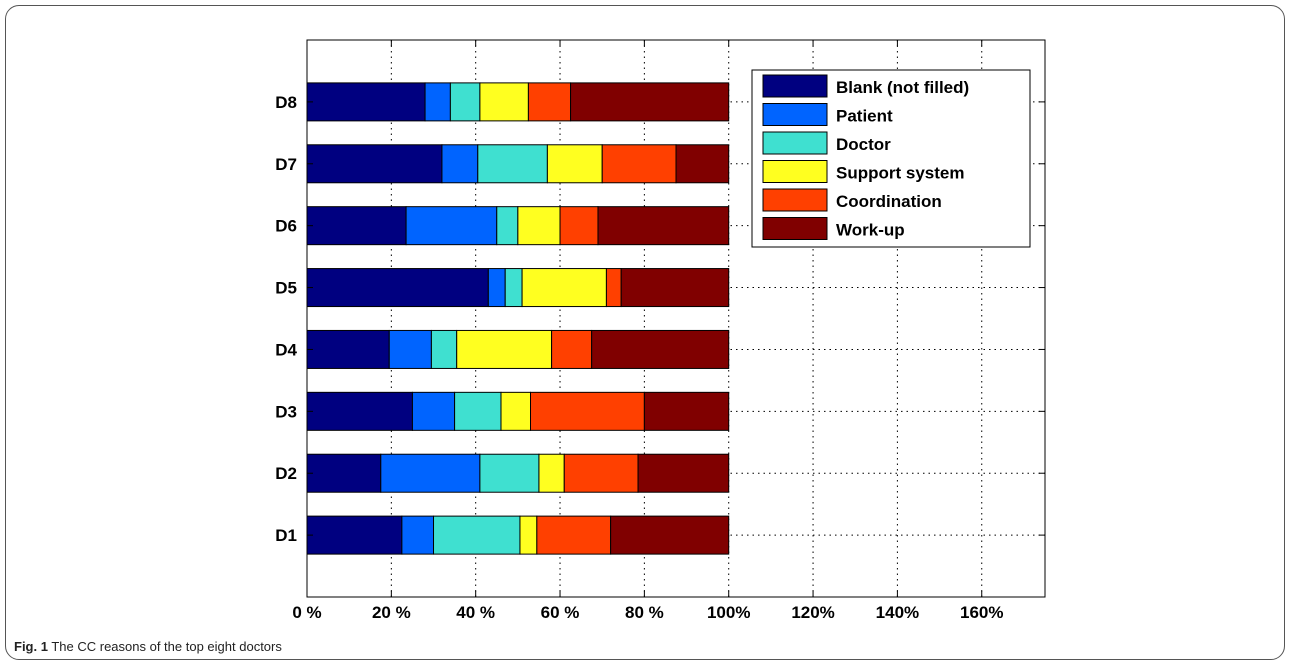 The image size is (1292, 666). Describe the element at coordinates (286, 349) in the screenshot. I see `y-tick-label-D4: D4` at that location.